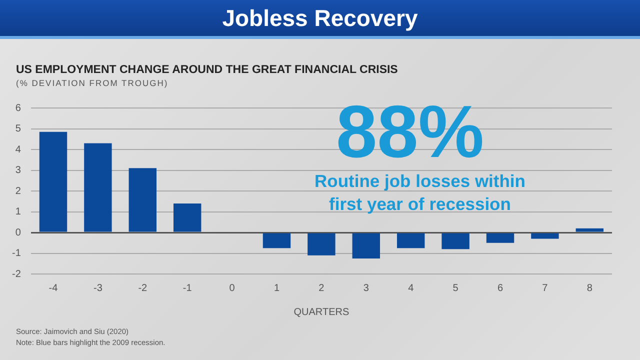 This screenshot has height=360, width=640. What do you see at coordinates (589, 288) in the screenshot?
I see `x-tick-label: 8` at bounding box center [589, 288].